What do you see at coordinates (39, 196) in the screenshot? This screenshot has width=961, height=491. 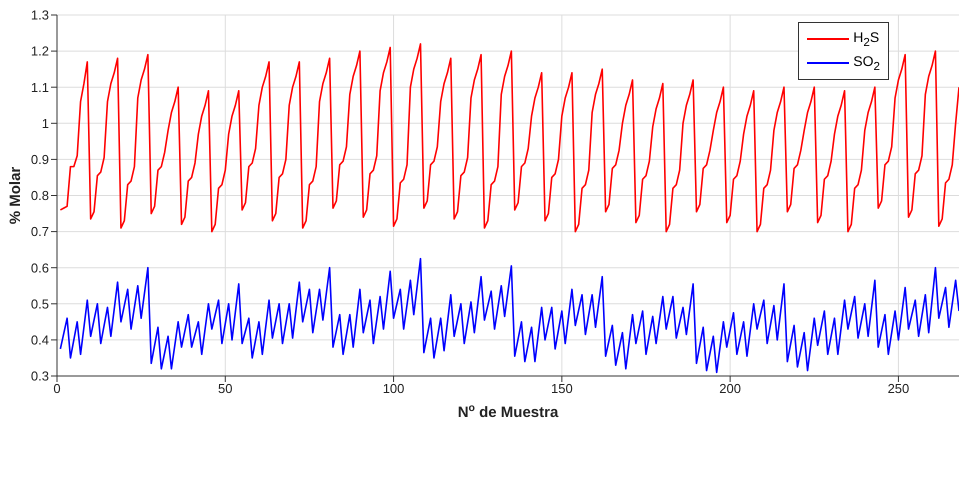 I see `y-tick-label: 0.8` at bounding box center [39, 196].